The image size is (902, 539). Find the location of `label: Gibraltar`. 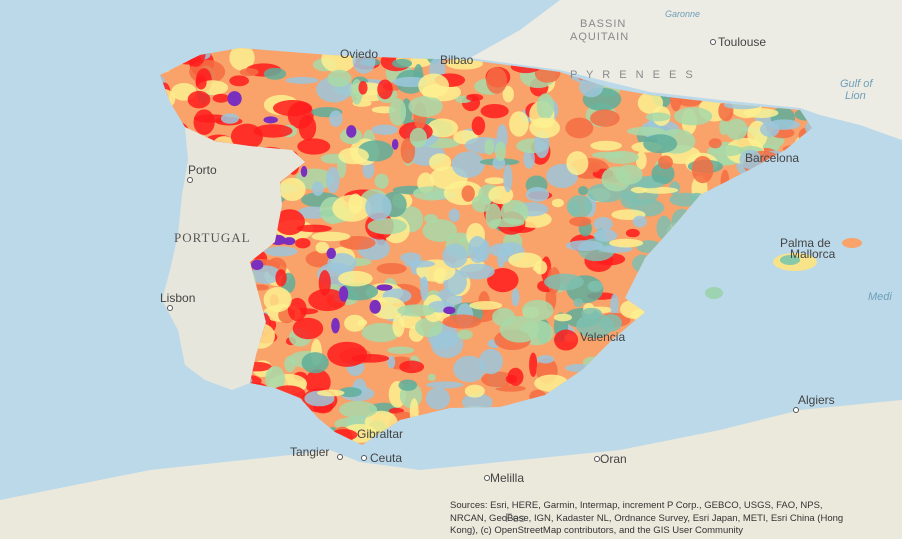

label: Gibraltar is located at coordinates (380, 434).